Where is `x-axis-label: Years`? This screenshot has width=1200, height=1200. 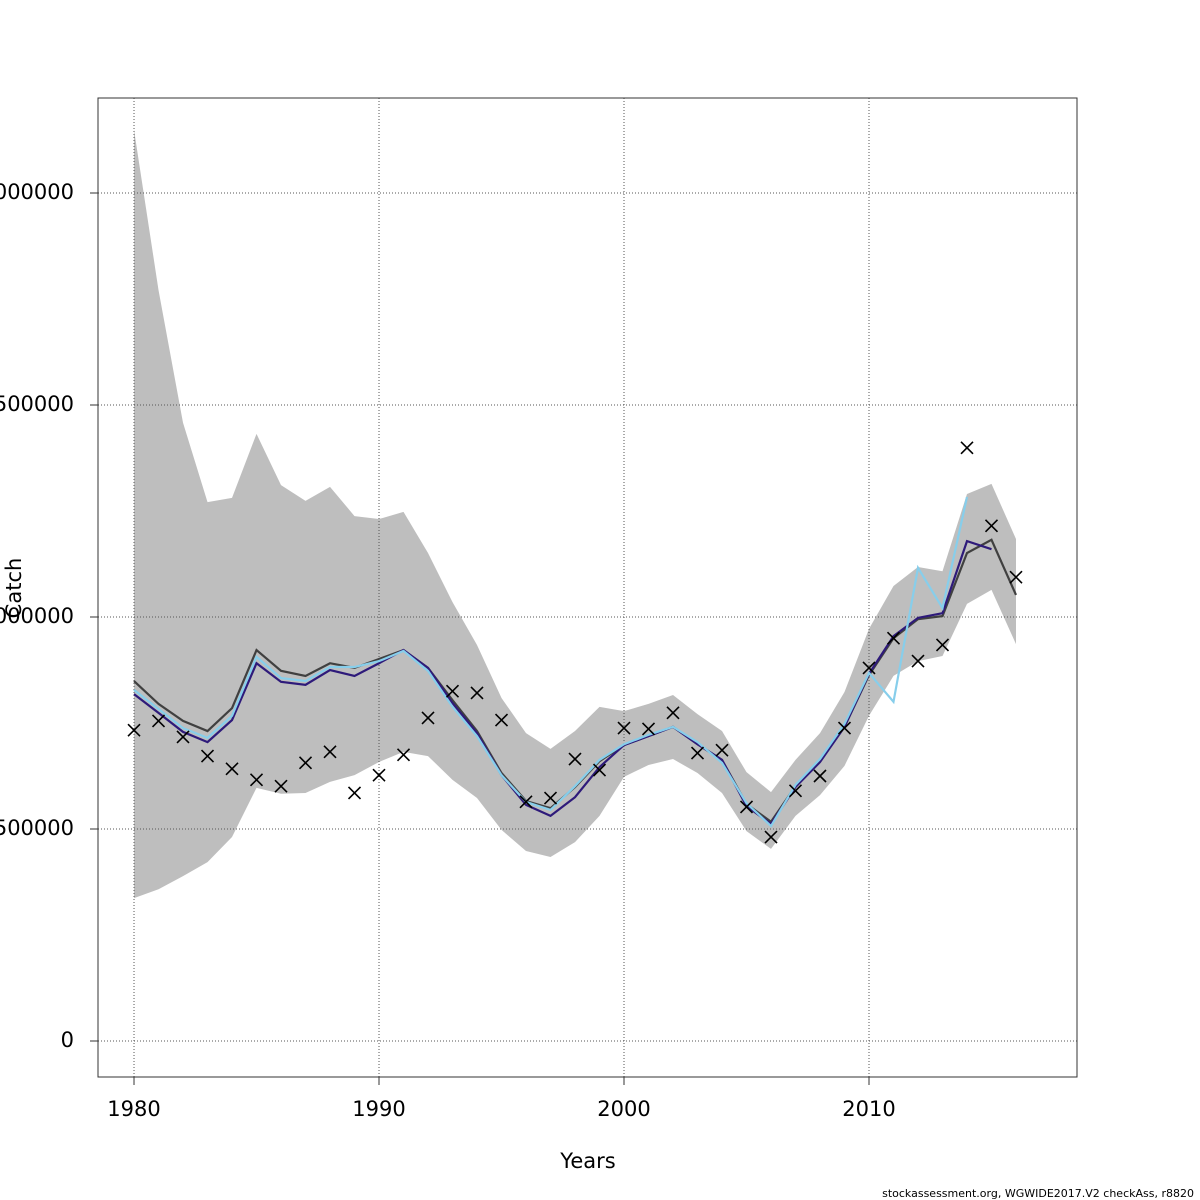
x-axis-label: Years is located at coordinates (587, 1161).